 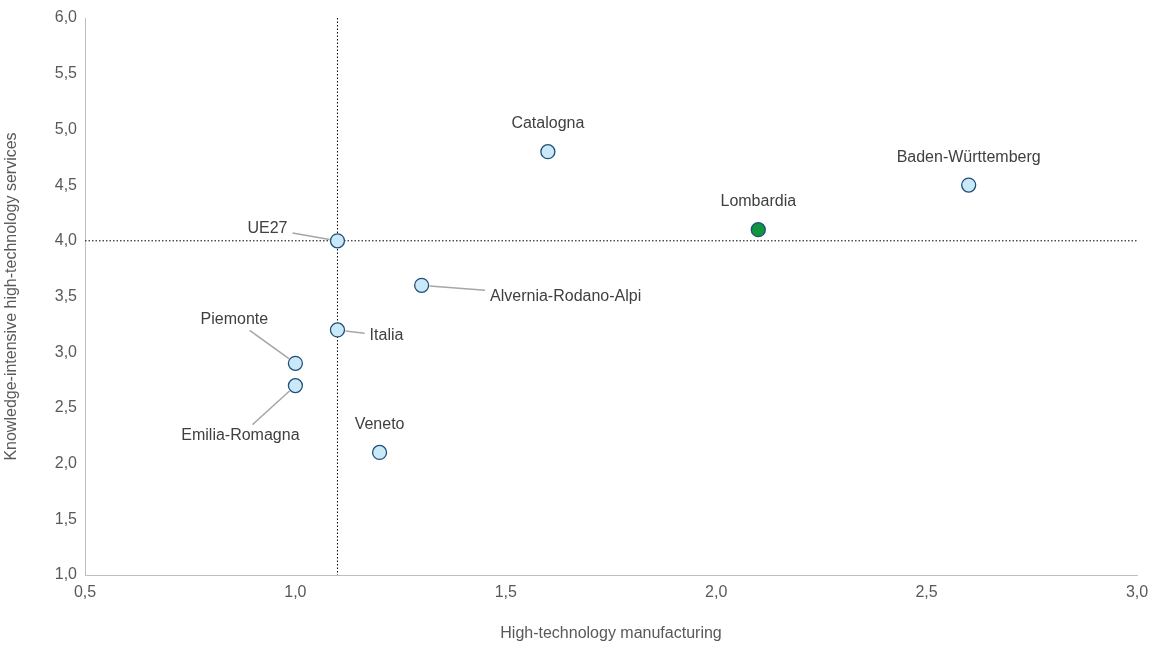 I want to click on y-tick-label: 6,0, so click(x=66, y=17).